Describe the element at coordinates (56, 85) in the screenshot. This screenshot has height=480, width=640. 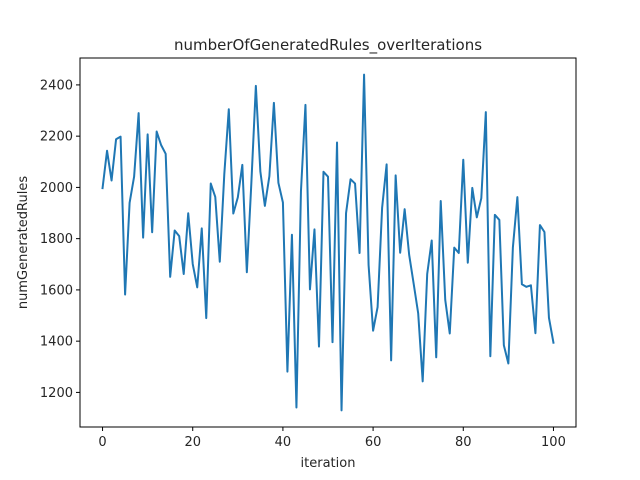
I see `y-tick-label: 2400` at that location.